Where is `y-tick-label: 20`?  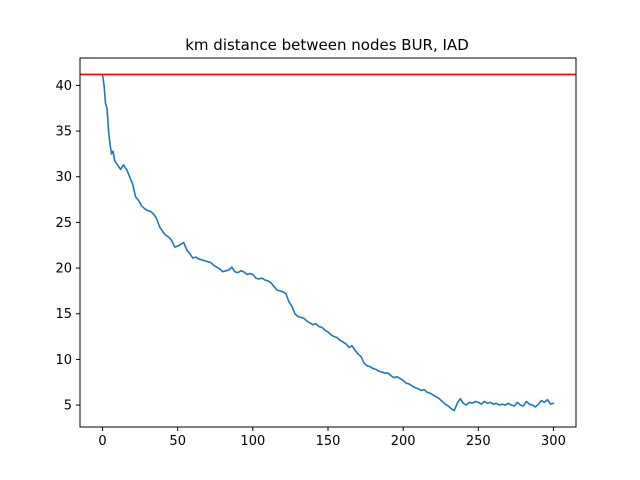
y-tick-label: 20 is located at coordinates (63, 269).